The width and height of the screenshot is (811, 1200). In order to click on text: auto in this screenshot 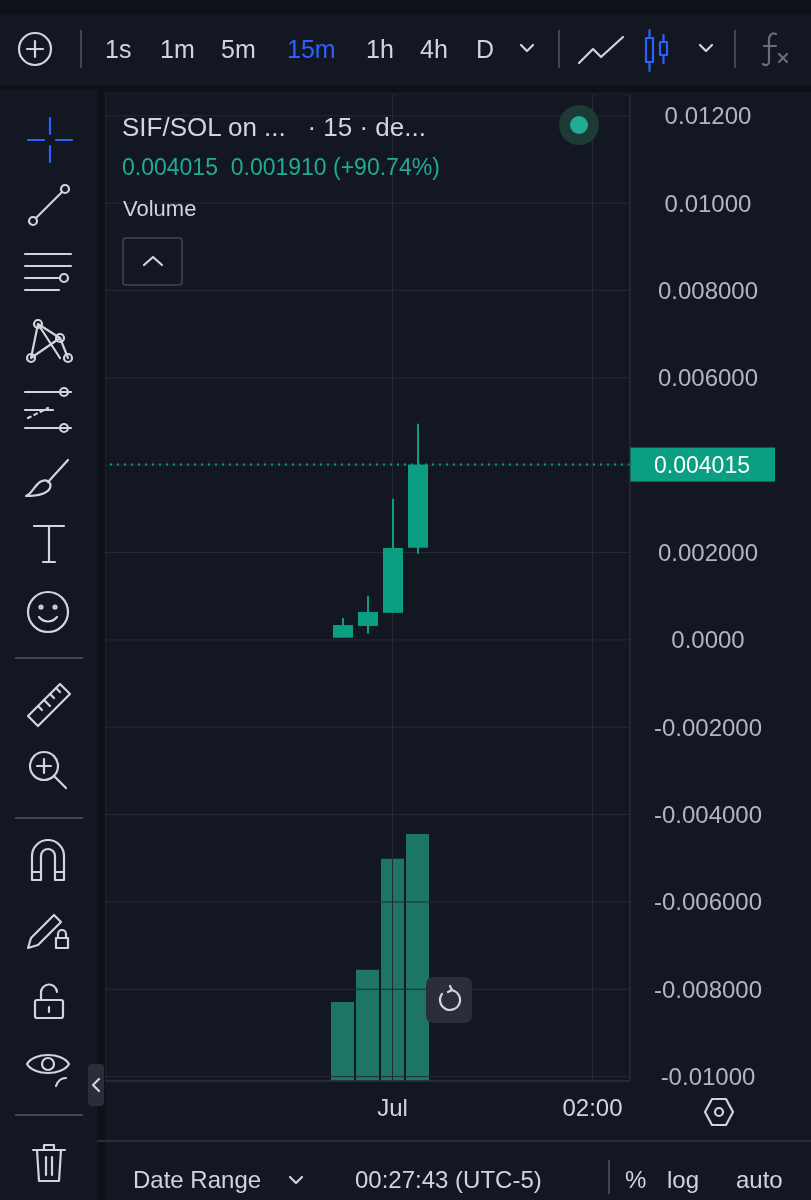, I will do `click(759, 1179)`.